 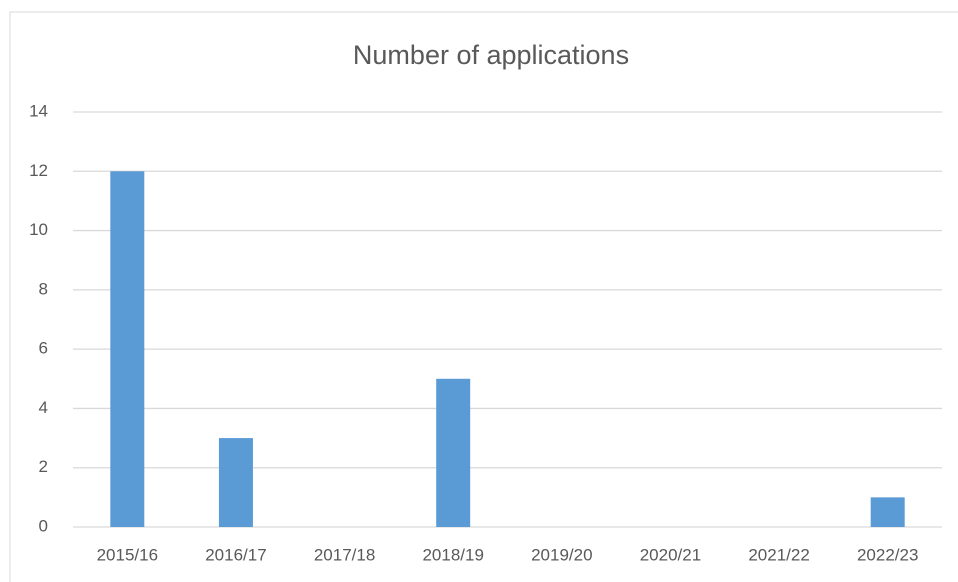 I want to click on y-tick-label: 8, so click(x=43, y=288).